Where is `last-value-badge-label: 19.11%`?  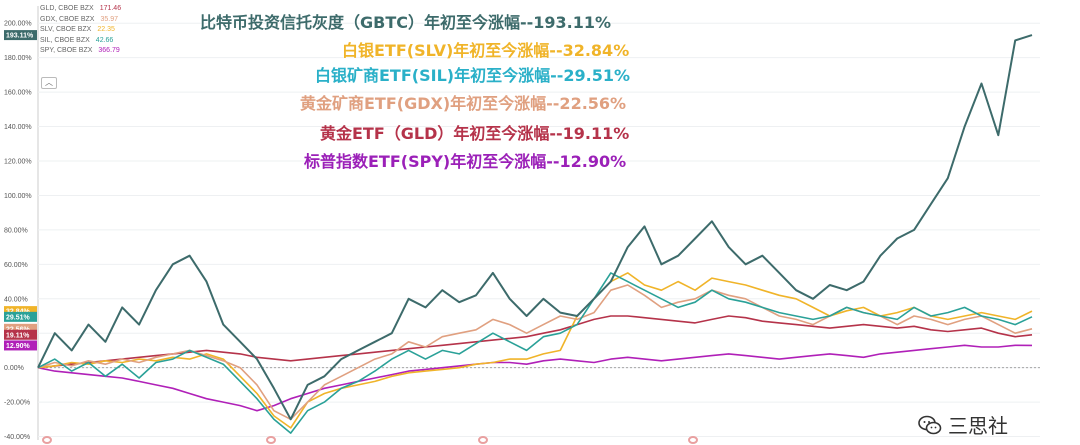 last-value-badge-label: 19.11% is located at coordinates (18, 335).